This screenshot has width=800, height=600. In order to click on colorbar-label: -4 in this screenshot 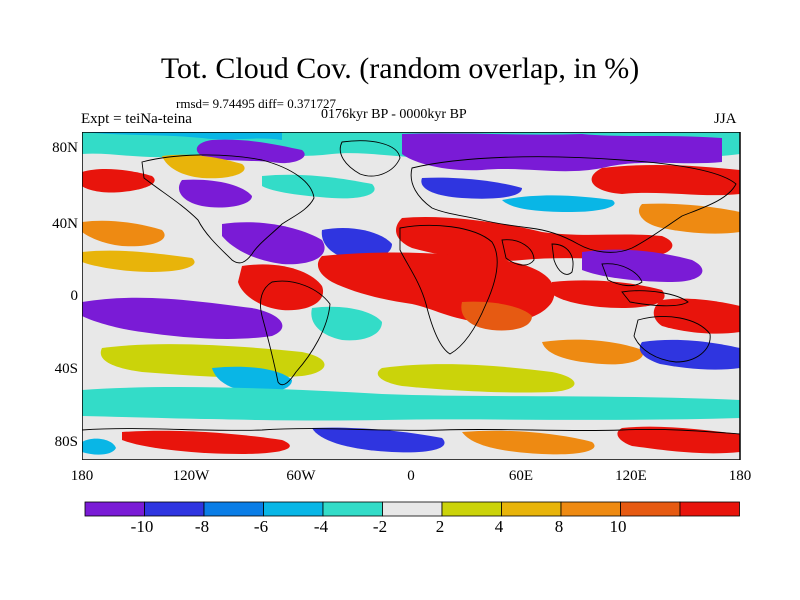, I will do `click(321, 526)`.